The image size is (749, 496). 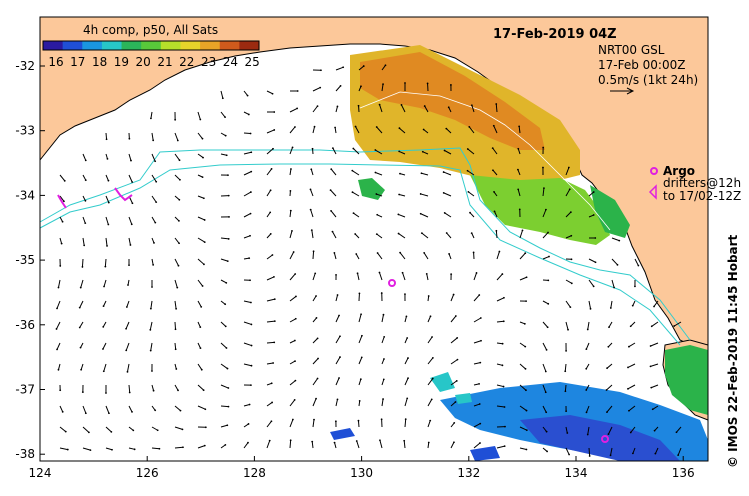 I want to click on legend-tick-label: 18, so click(x=99, y=62).